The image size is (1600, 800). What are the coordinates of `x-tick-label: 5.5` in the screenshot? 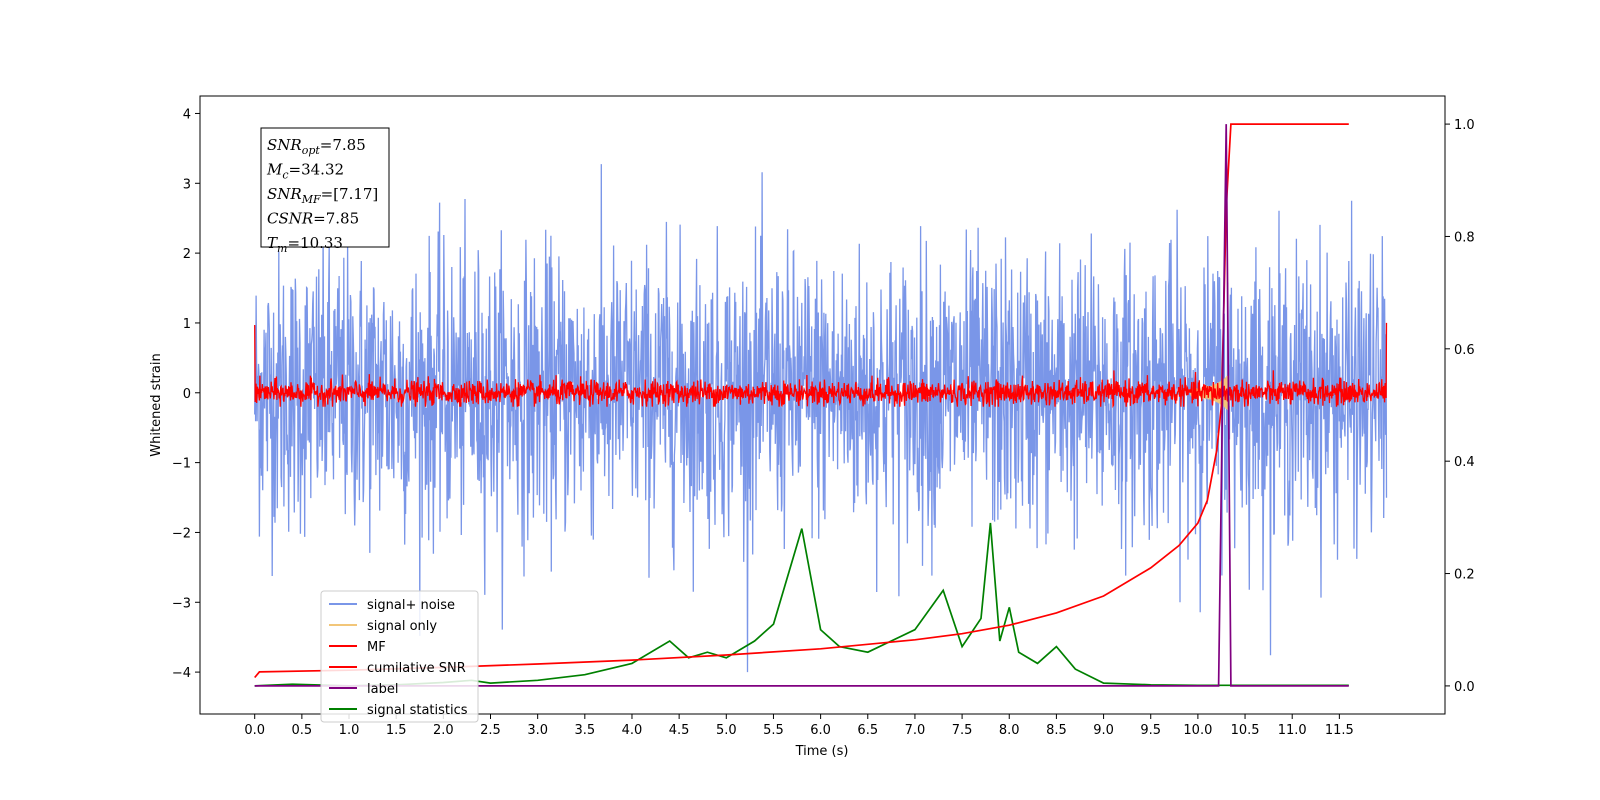 It's located at (773, 730).